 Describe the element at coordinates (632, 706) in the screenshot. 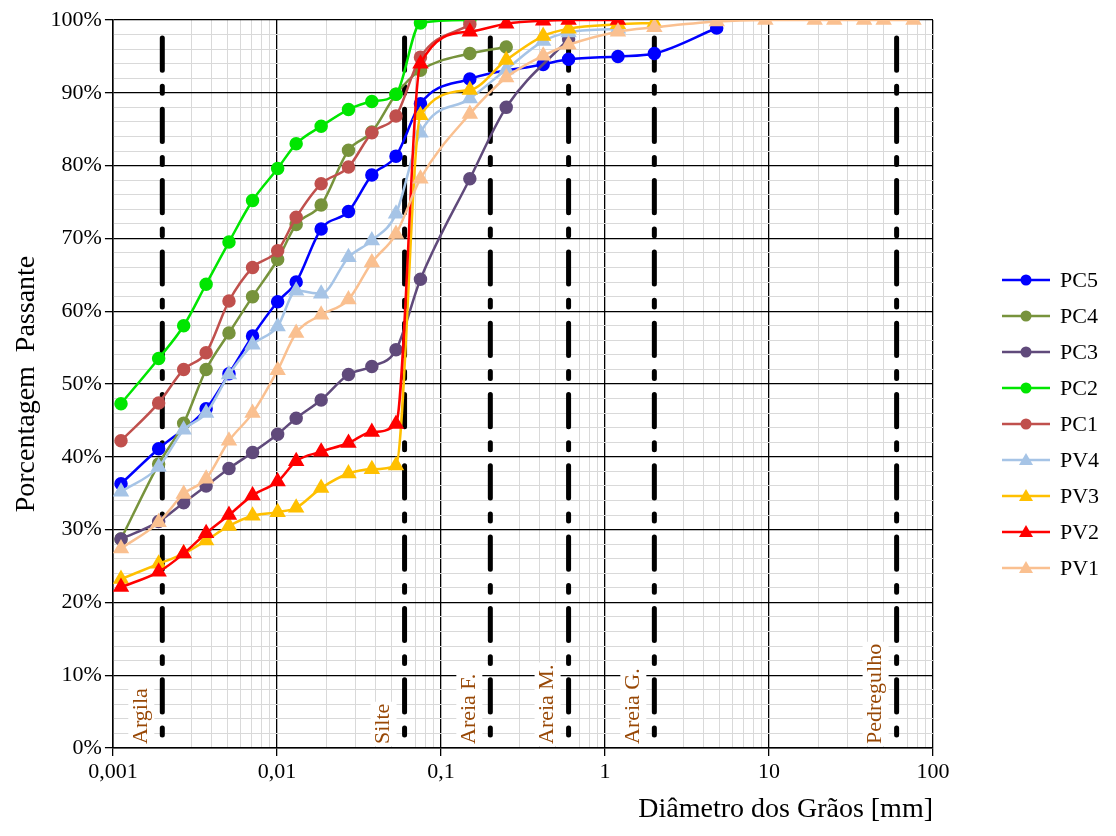

I see `ref-line-label: Areia G.` at that location.